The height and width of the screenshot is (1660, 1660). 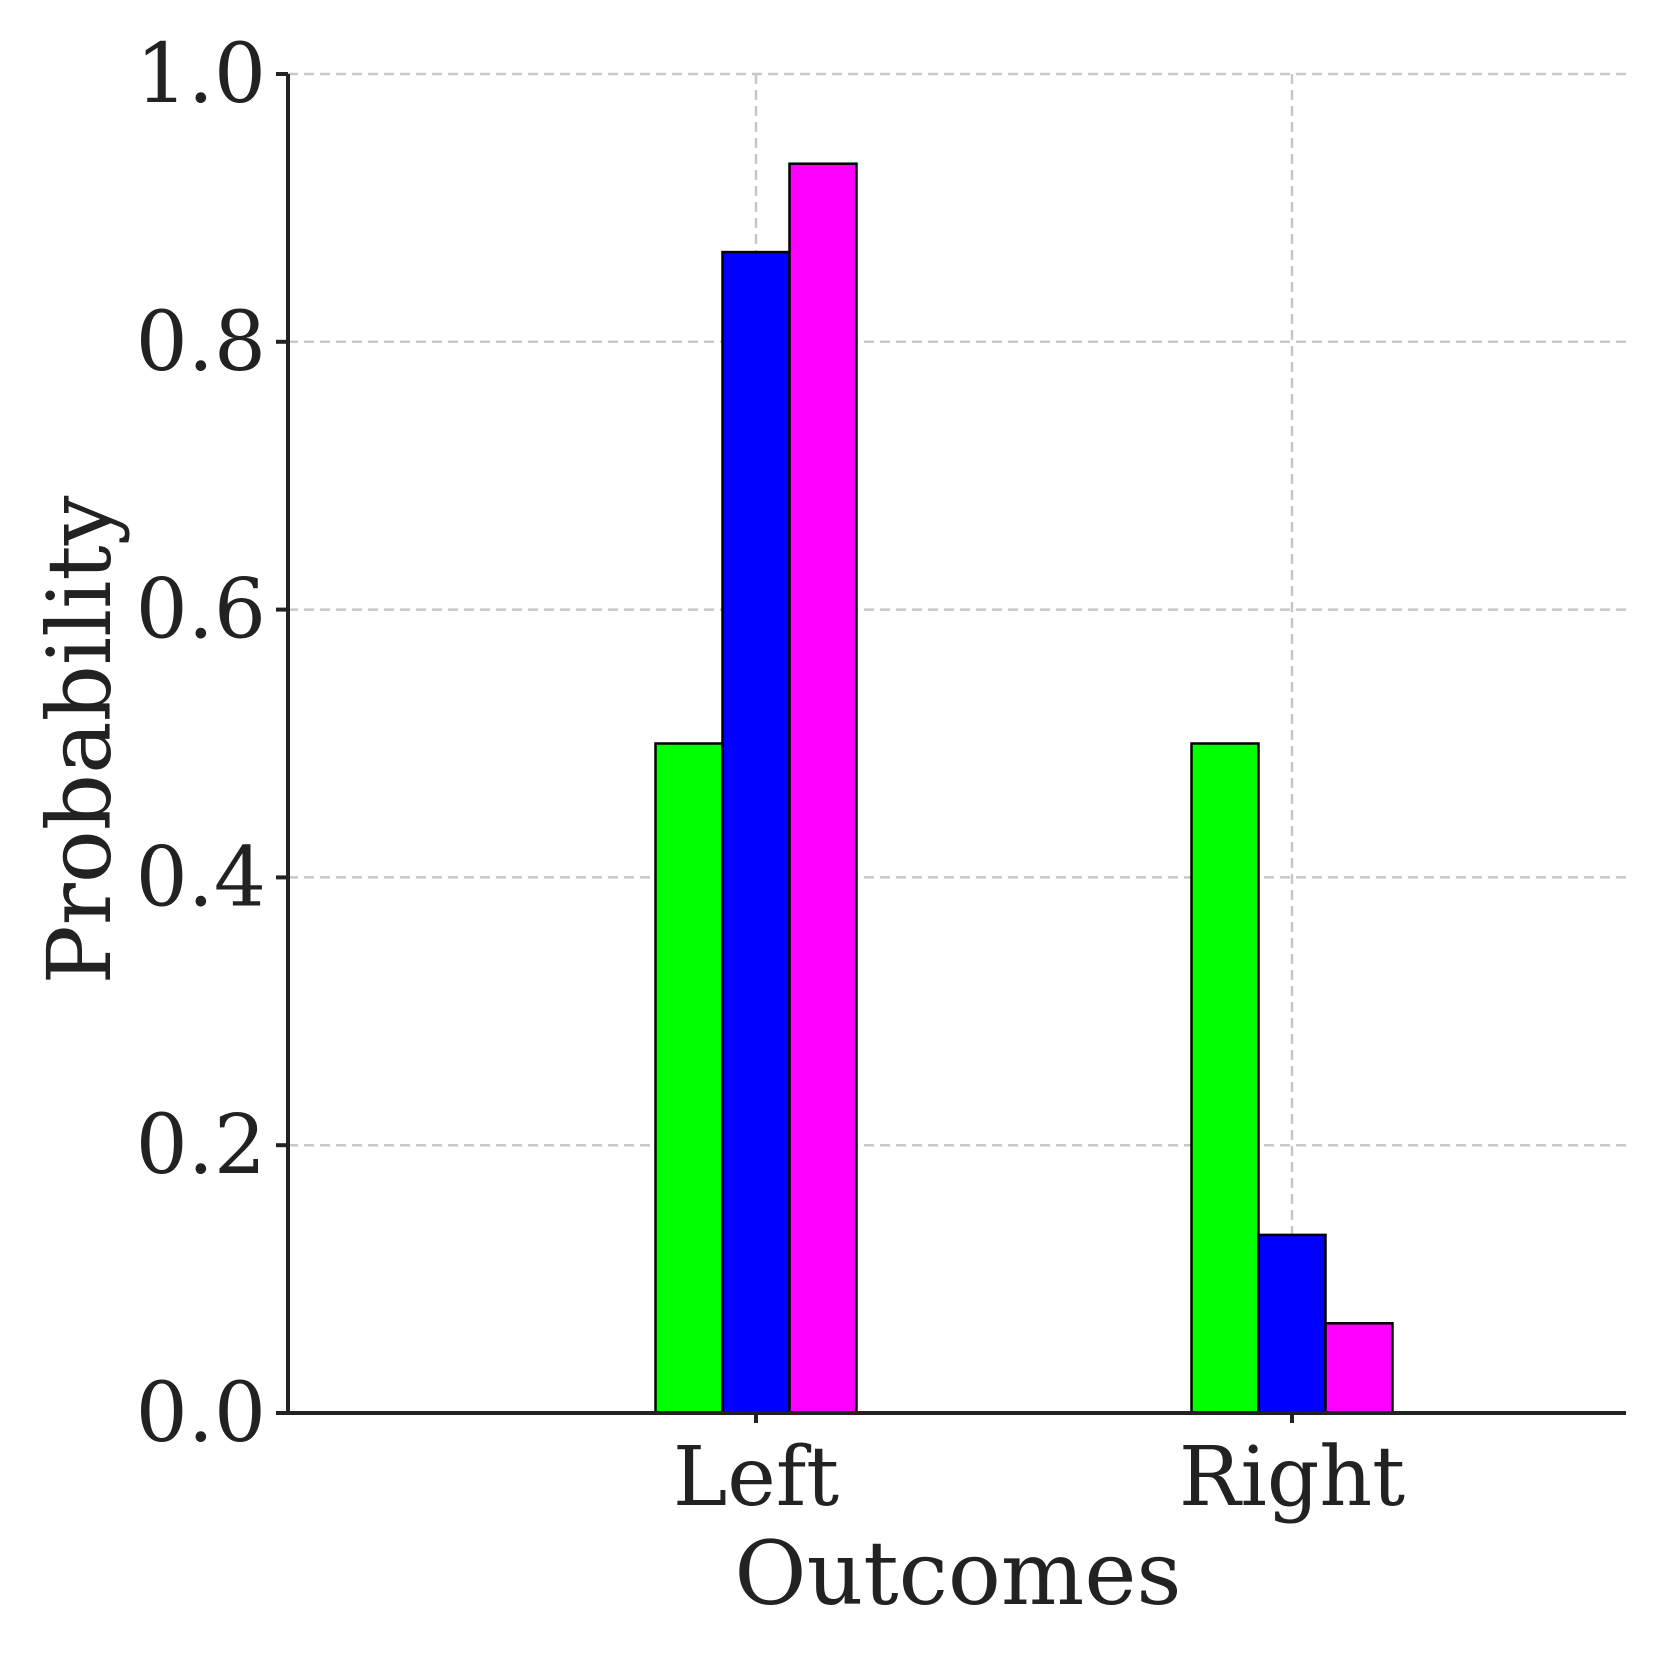 What do you see at coordinates (201, 1413) in the screenshot?
I see `y-tick-label-0: 0.0` at bounding box center [201, 1413].